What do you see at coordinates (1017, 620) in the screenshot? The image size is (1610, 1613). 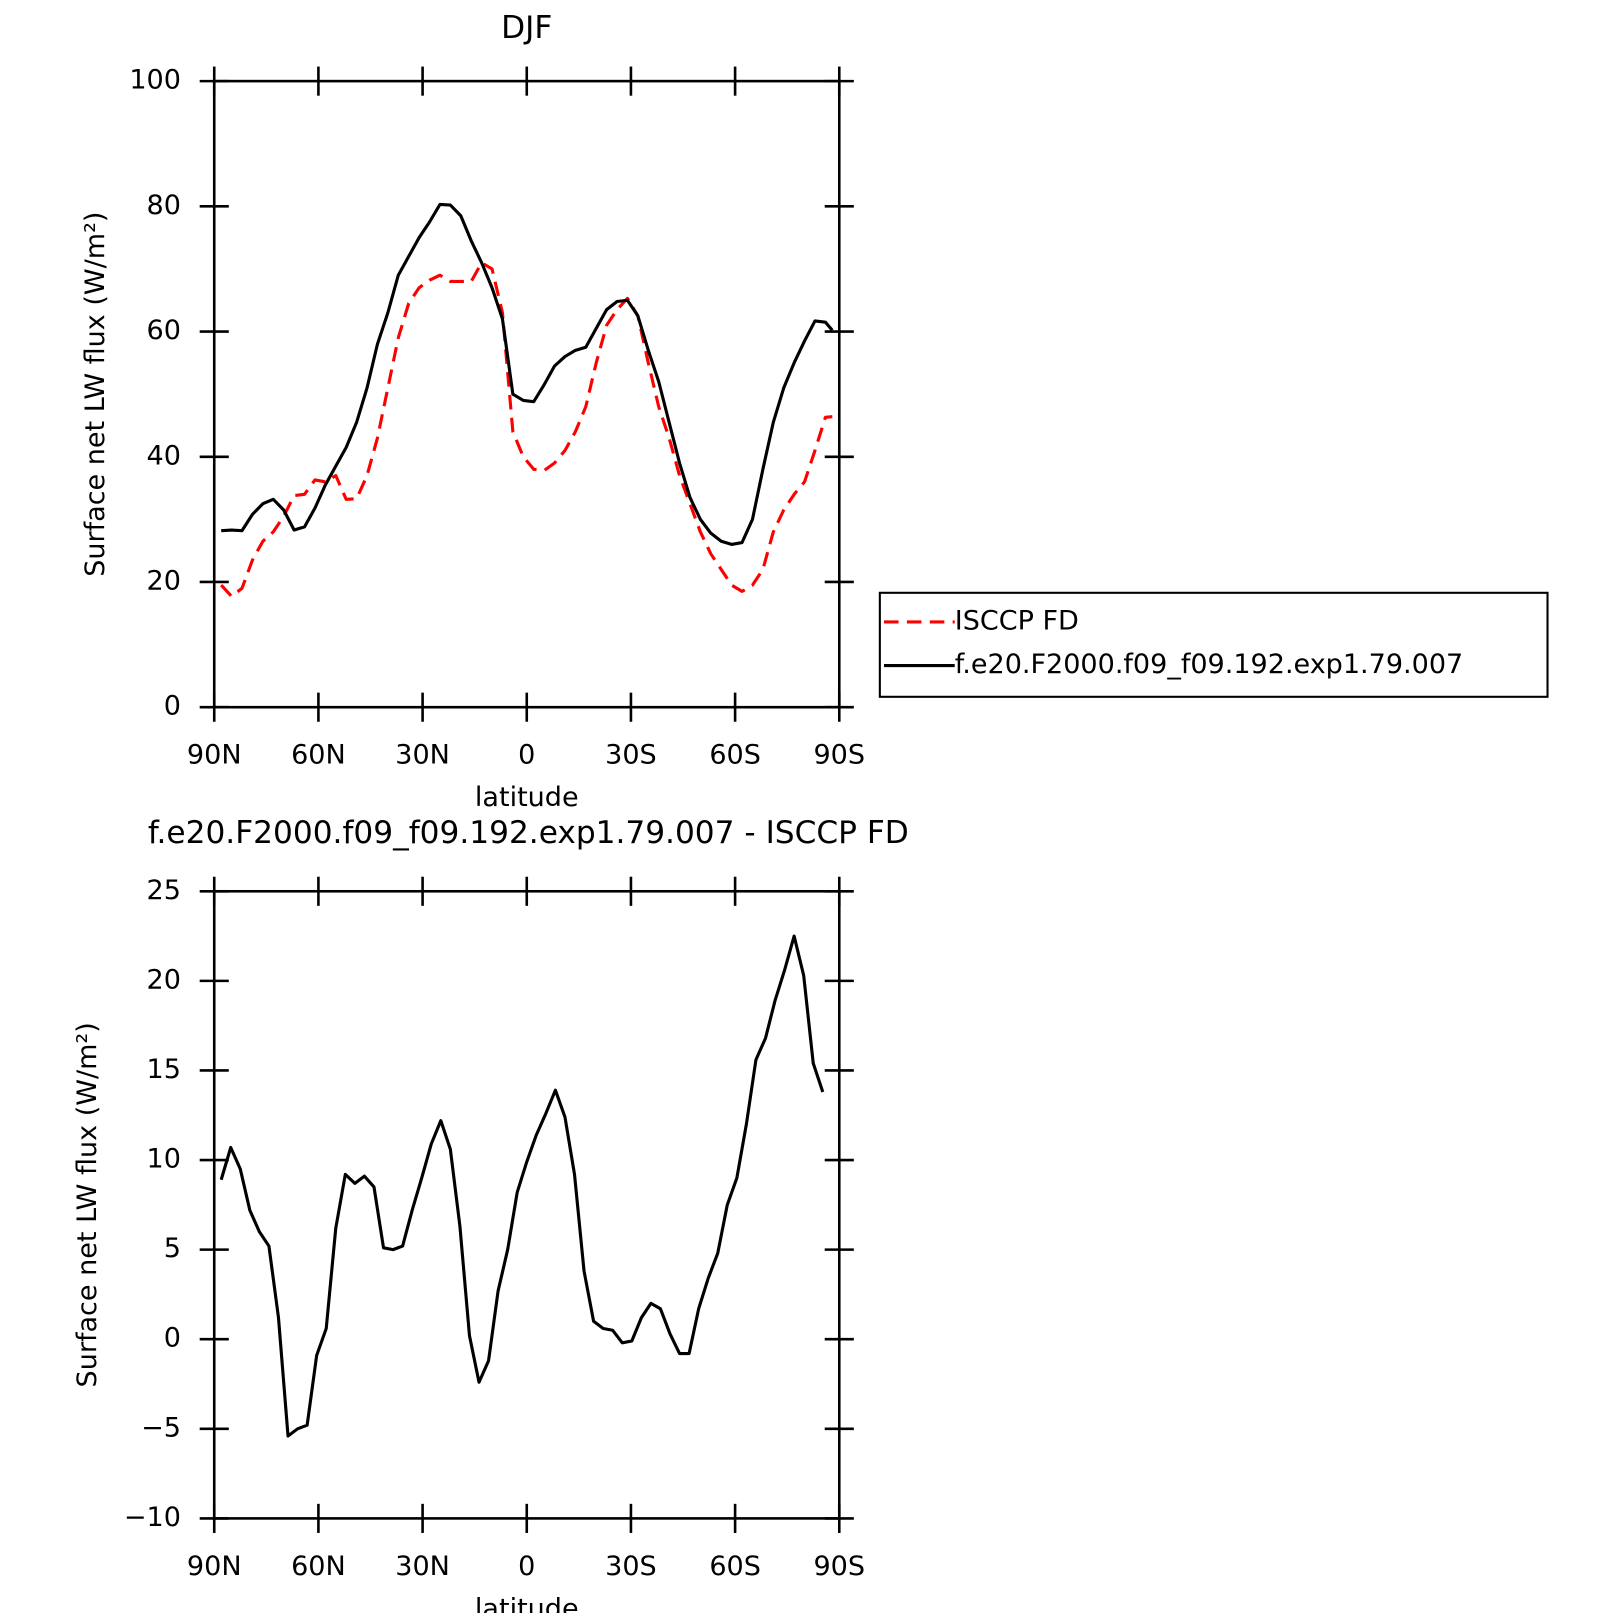 I see `legend-label: ISCCP FD` at bounding box center [1017, 620].